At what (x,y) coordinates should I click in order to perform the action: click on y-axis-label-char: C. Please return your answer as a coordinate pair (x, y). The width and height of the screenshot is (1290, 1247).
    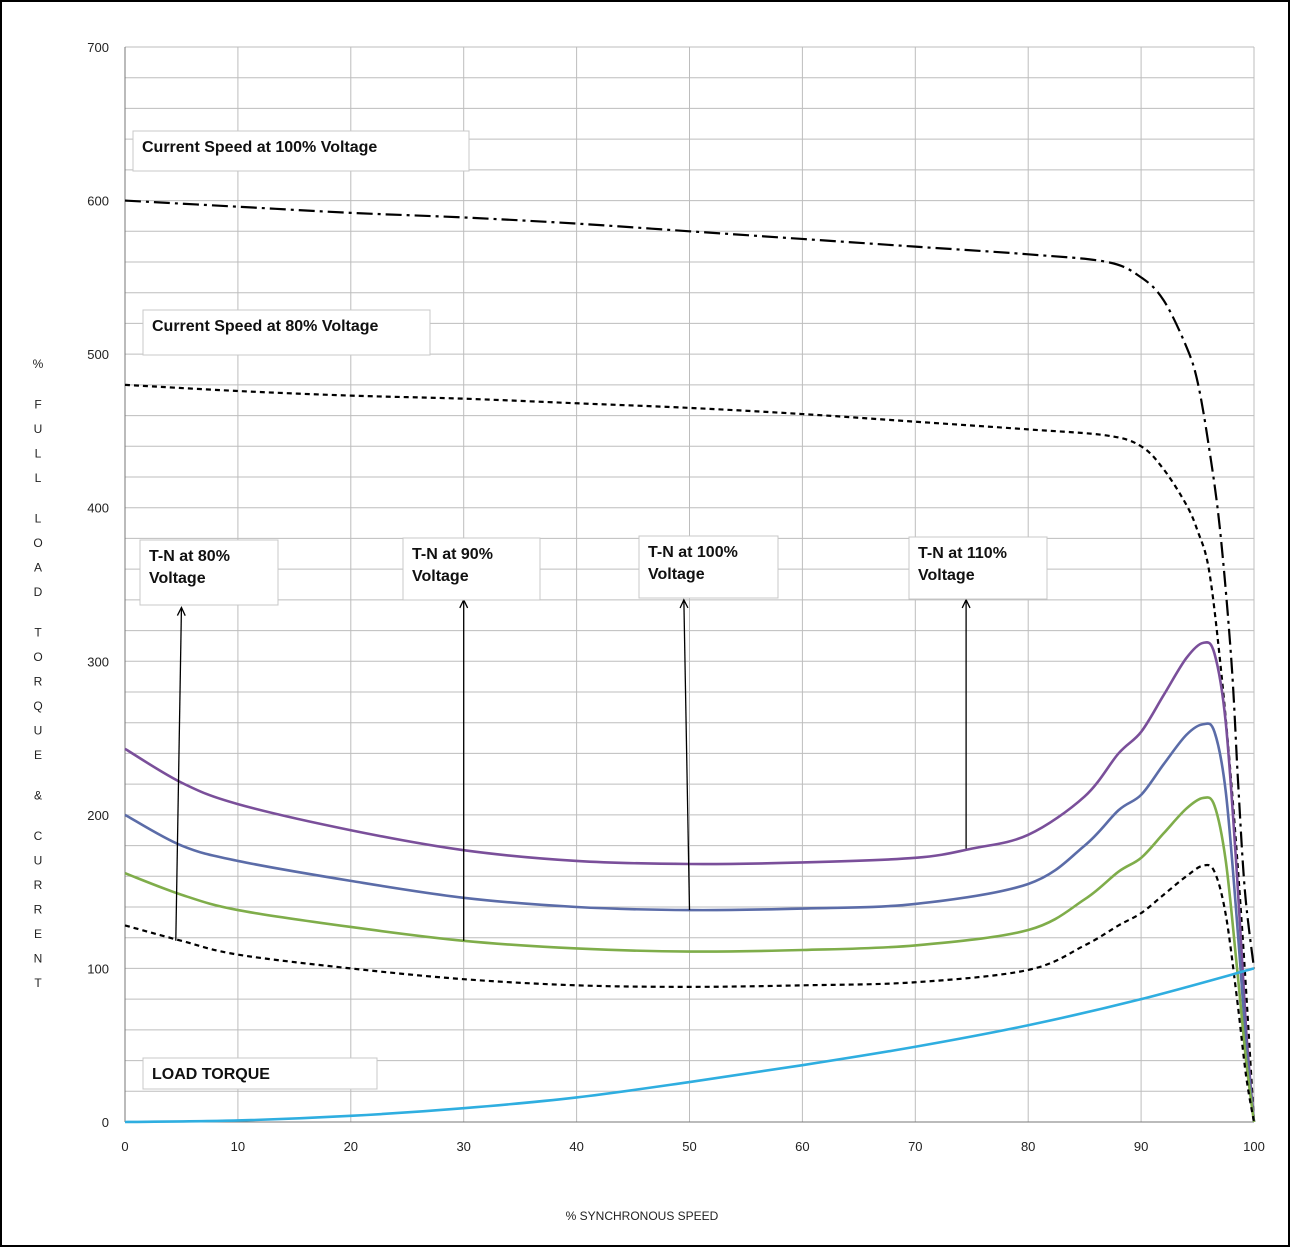
    Looking at the image, I should click on (38, 836).